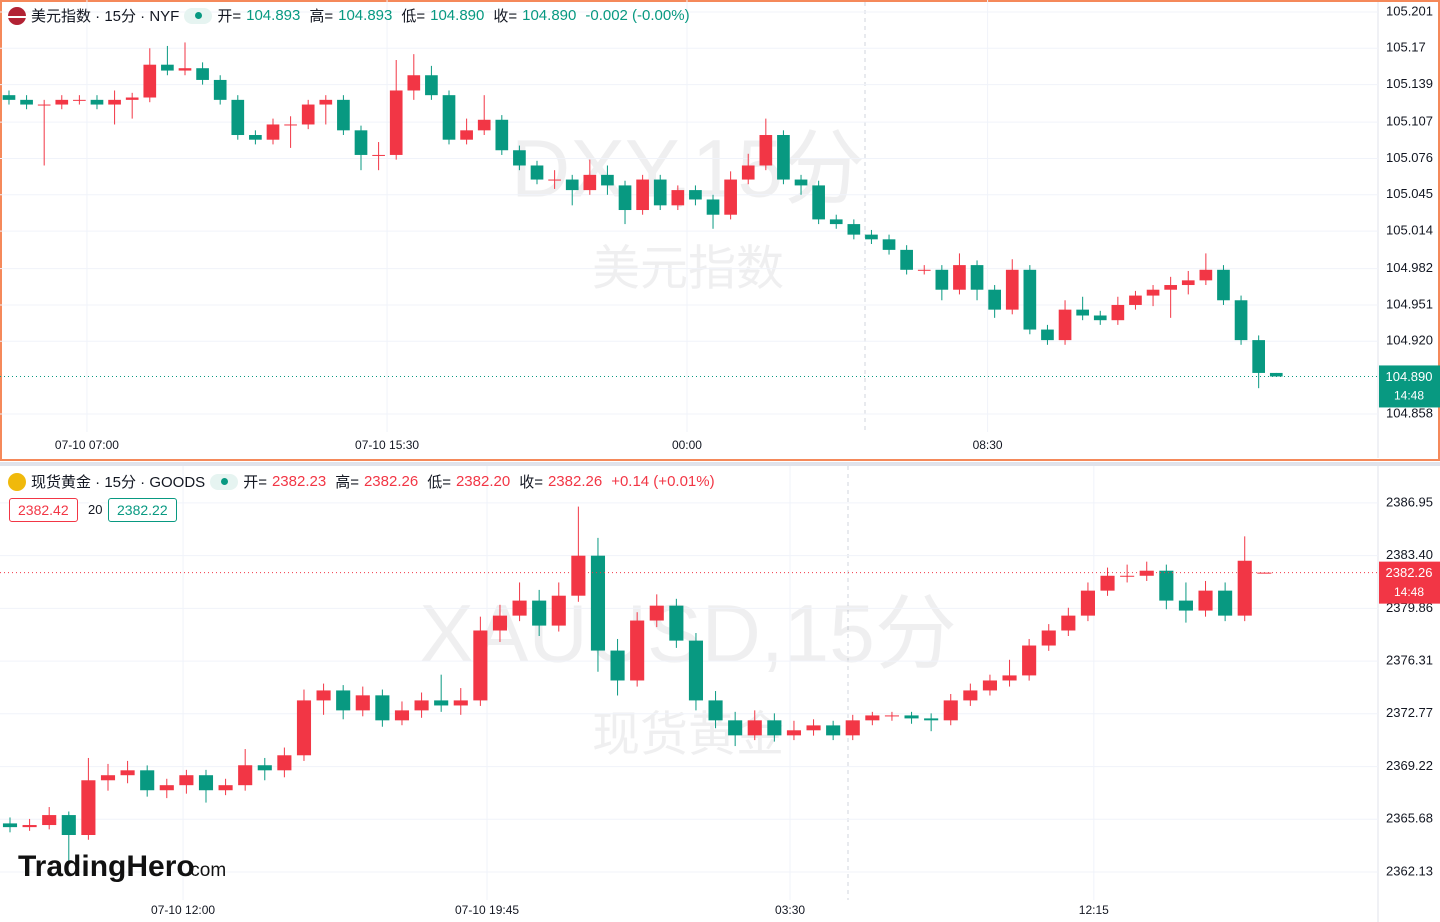  I want to click on ohlc-label: 收=, so click(505, 16).